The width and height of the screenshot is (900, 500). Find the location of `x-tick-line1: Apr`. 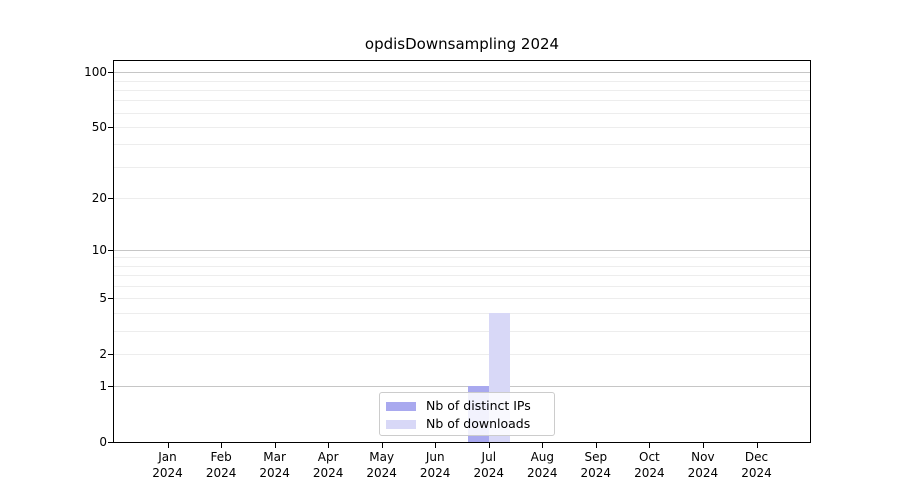

x-tick-line1: Apr is located at coordinates (328, 457).